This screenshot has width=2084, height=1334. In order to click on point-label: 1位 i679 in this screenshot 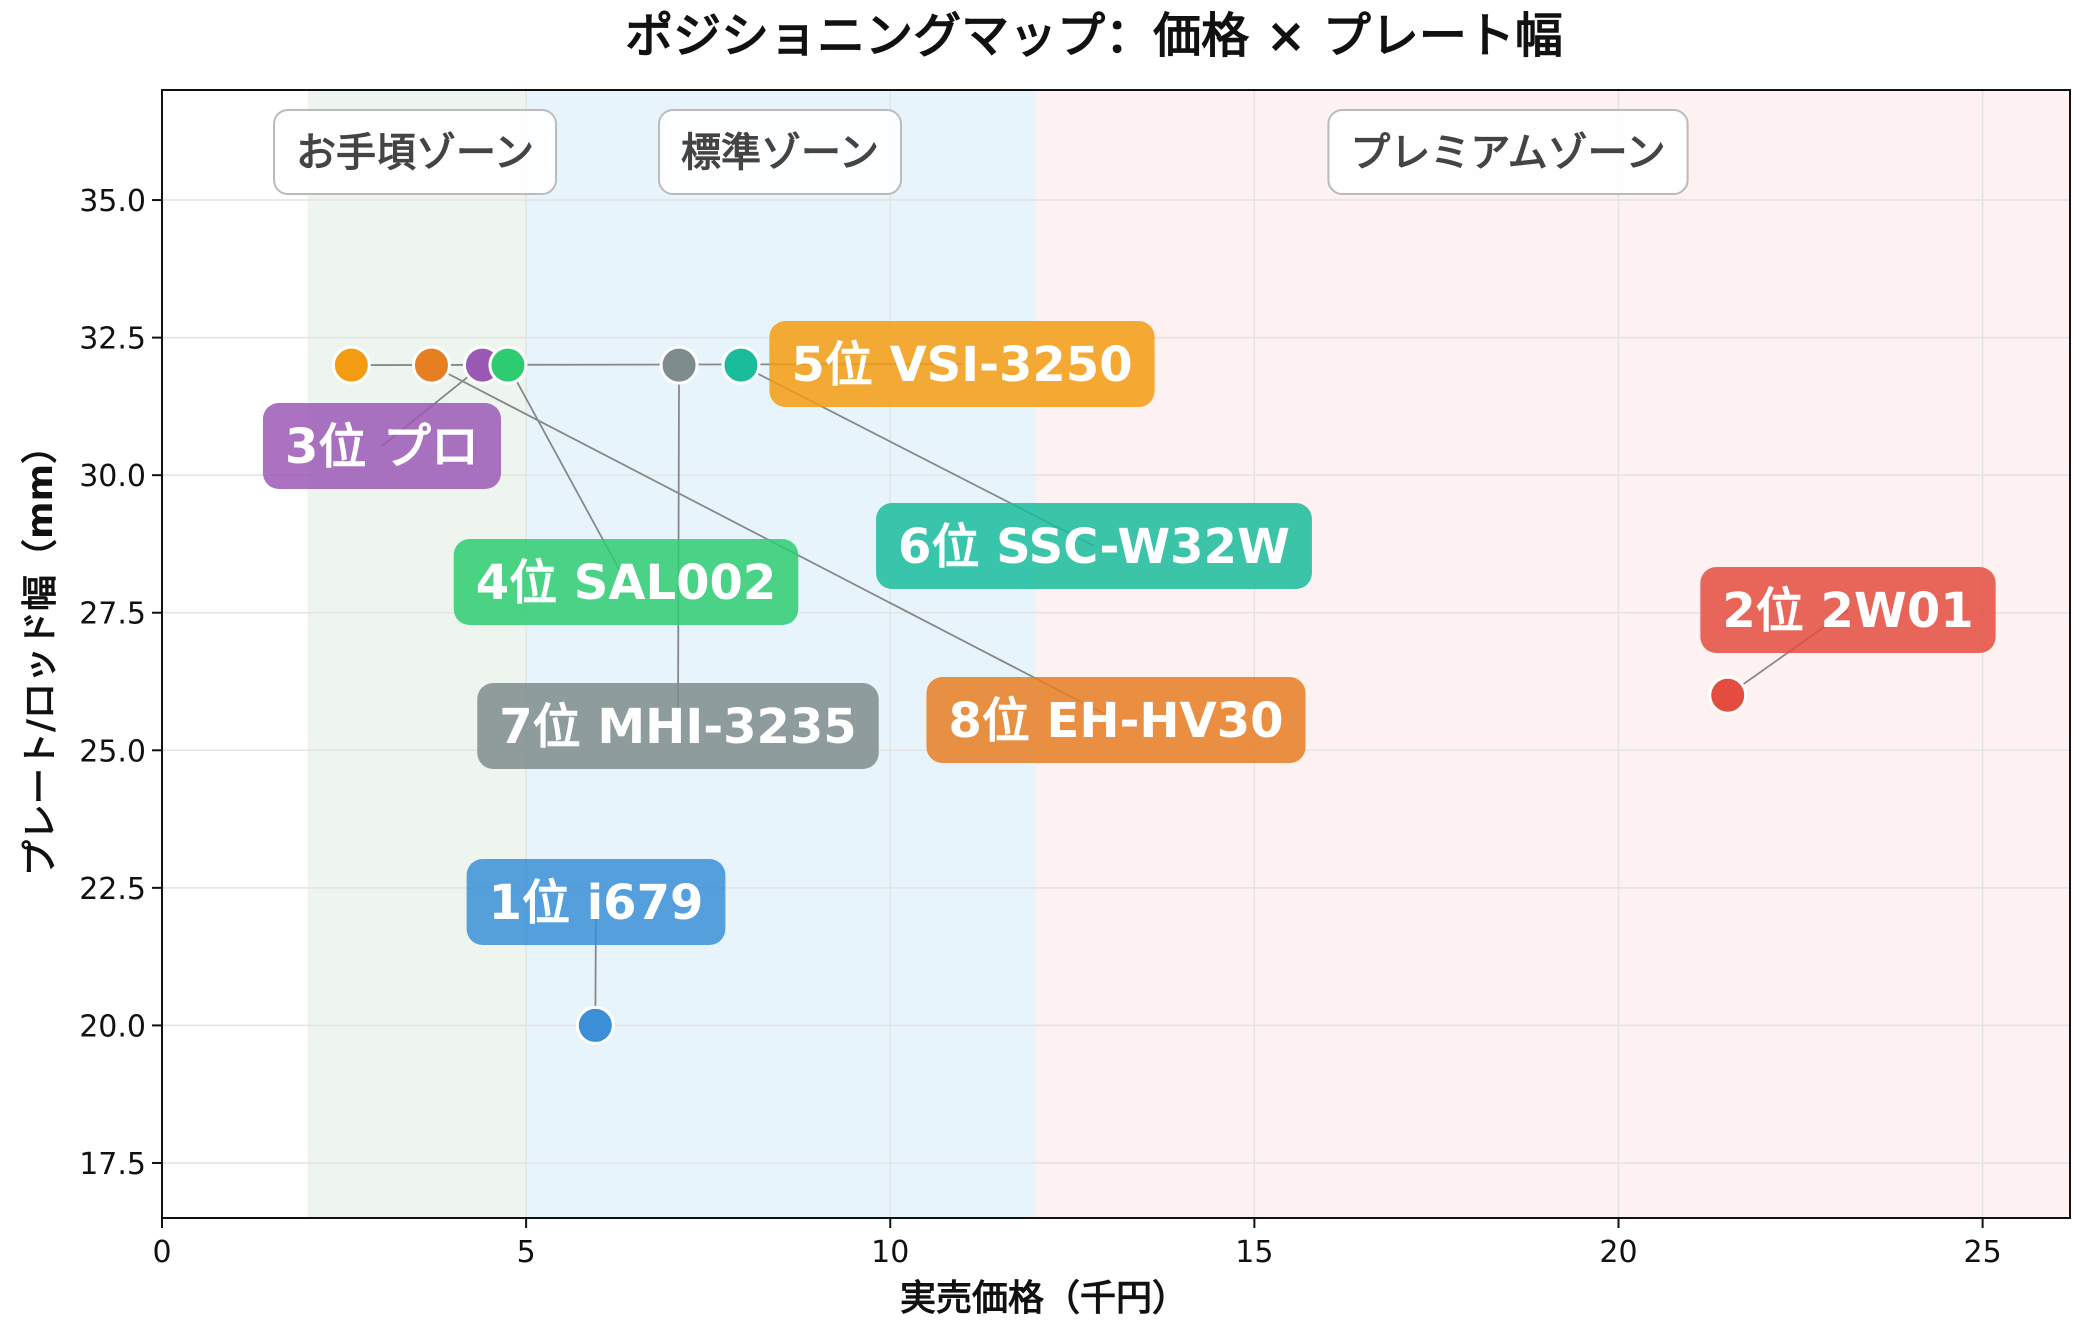, I will do `click(596, 902)`.